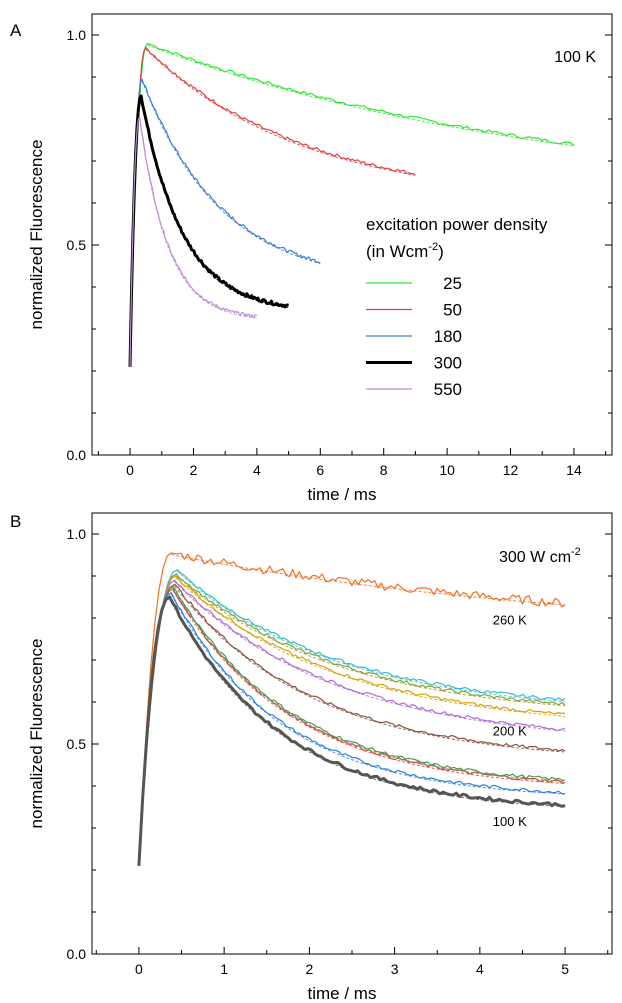  I want to click on power-density-sup: -2, so click(576, 552).